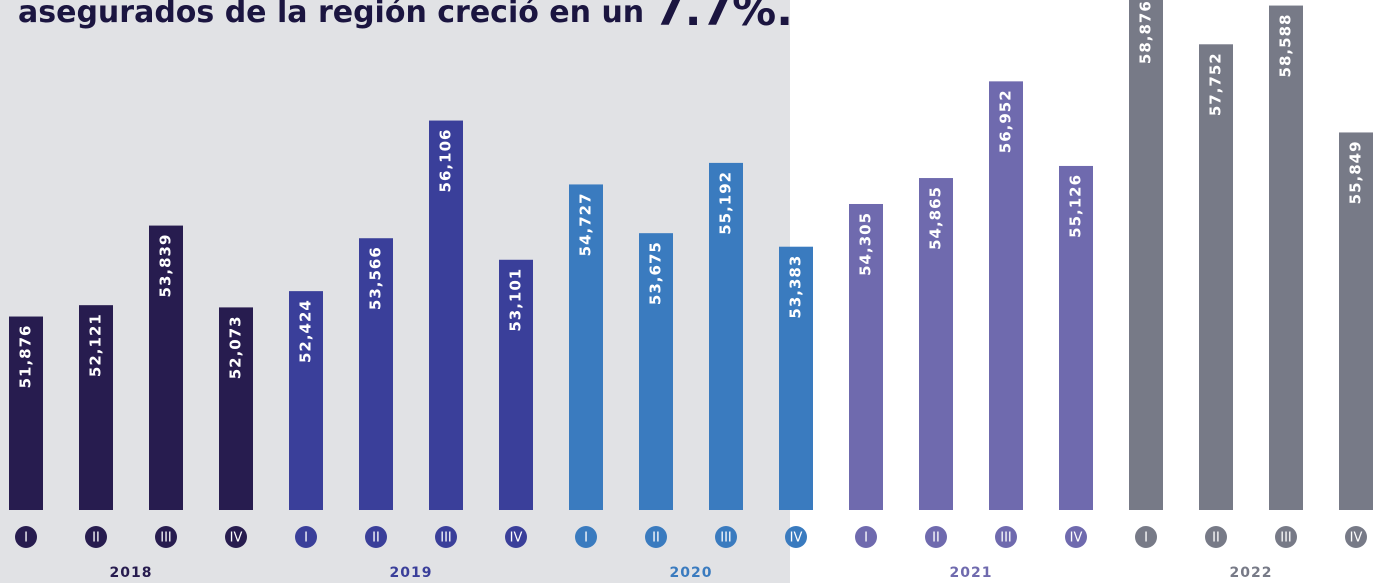  I want to click on value-label: 53,101, so click(516, 300).